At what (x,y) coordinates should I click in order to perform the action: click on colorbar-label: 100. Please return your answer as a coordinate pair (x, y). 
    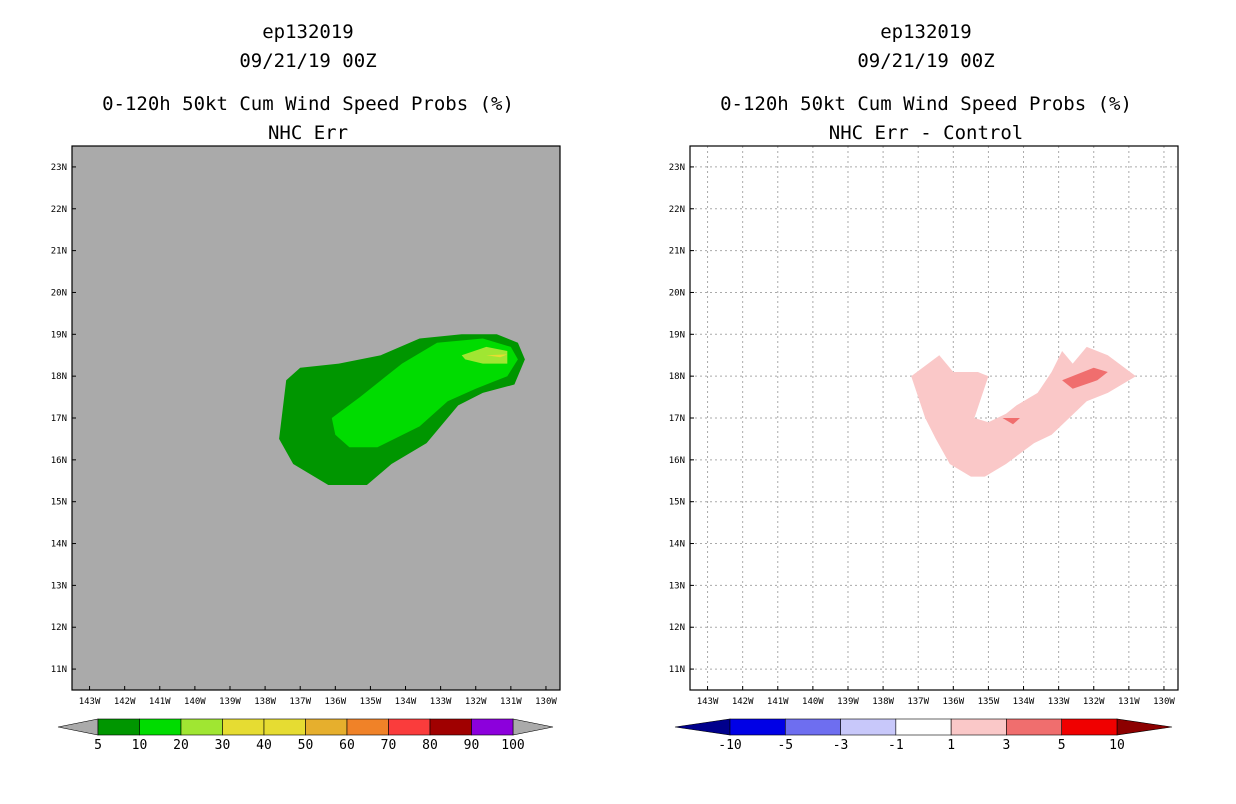
    Looking at the image, I should click on (512, 745).